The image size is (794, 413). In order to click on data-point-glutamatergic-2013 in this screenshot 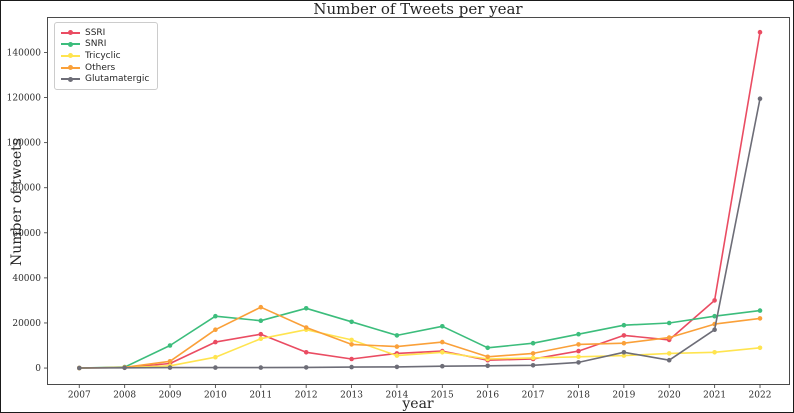, I will do `click(351, 367)`.